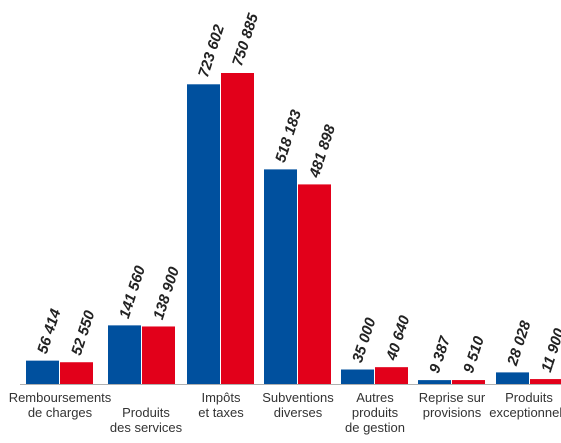 The width and height of the screenshot is (561, 443). I want to click on value-label-blue-1: 141 560, so click(132, 291).